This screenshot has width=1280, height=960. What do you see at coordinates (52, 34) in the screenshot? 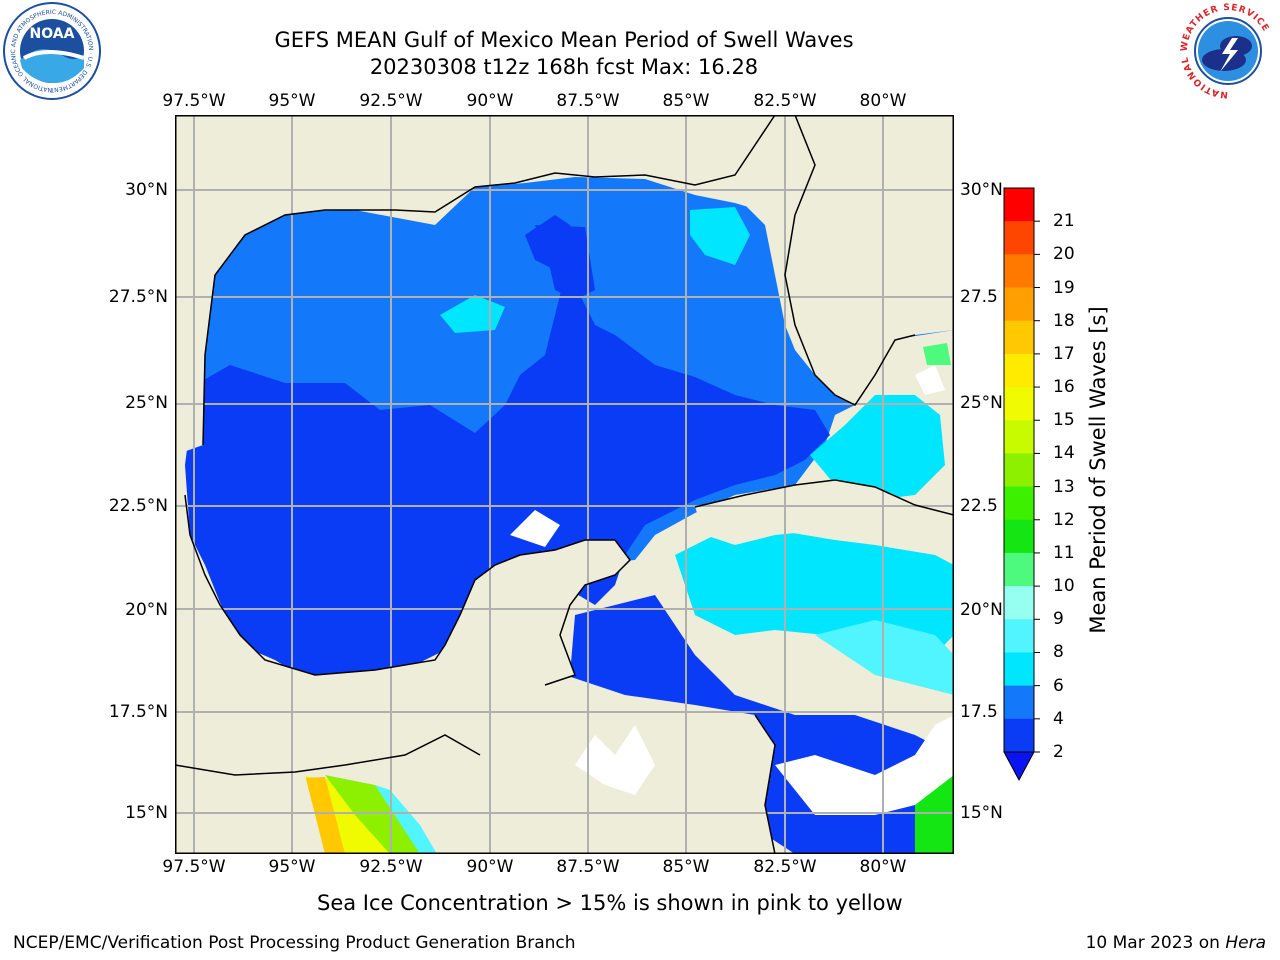
I see `noaa-logo-text: NOAA` at bounding box center [52, 34].